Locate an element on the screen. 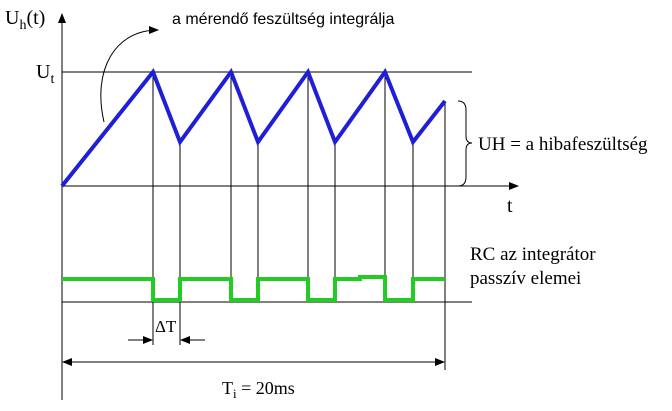  label-part: h is located at coordinates (22, 25).